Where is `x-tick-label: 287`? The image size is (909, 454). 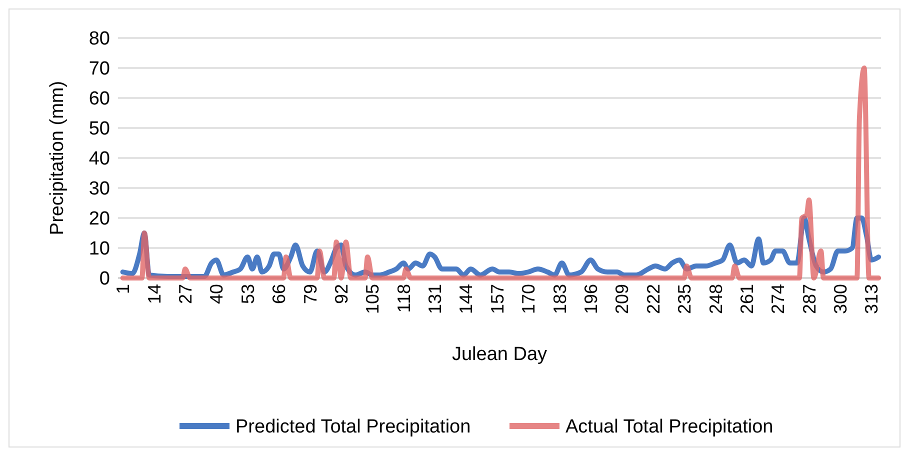
x-tick-label: 287 is located at coordinates (809, 299).